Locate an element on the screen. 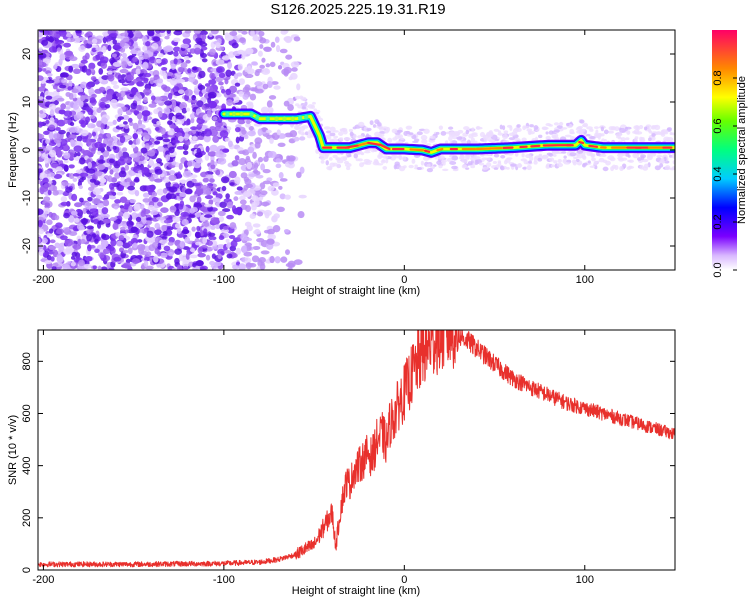  snr-y-axis-label: SNR (10 * v/v) is located at coordinates (13, 450).